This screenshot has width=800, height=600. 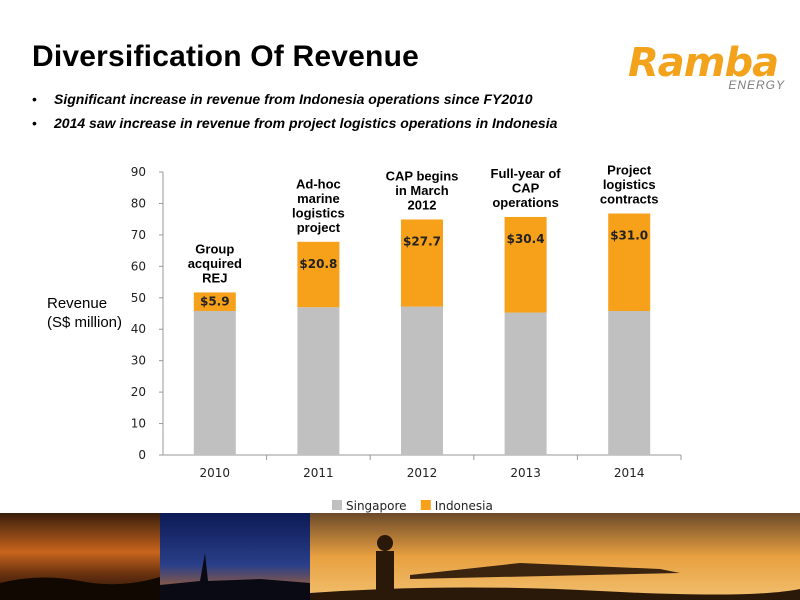 What do you see at coordinates (629, 170) in the screenshot?
I see `bar-annotation: Project` at bounding box center [629, 170].